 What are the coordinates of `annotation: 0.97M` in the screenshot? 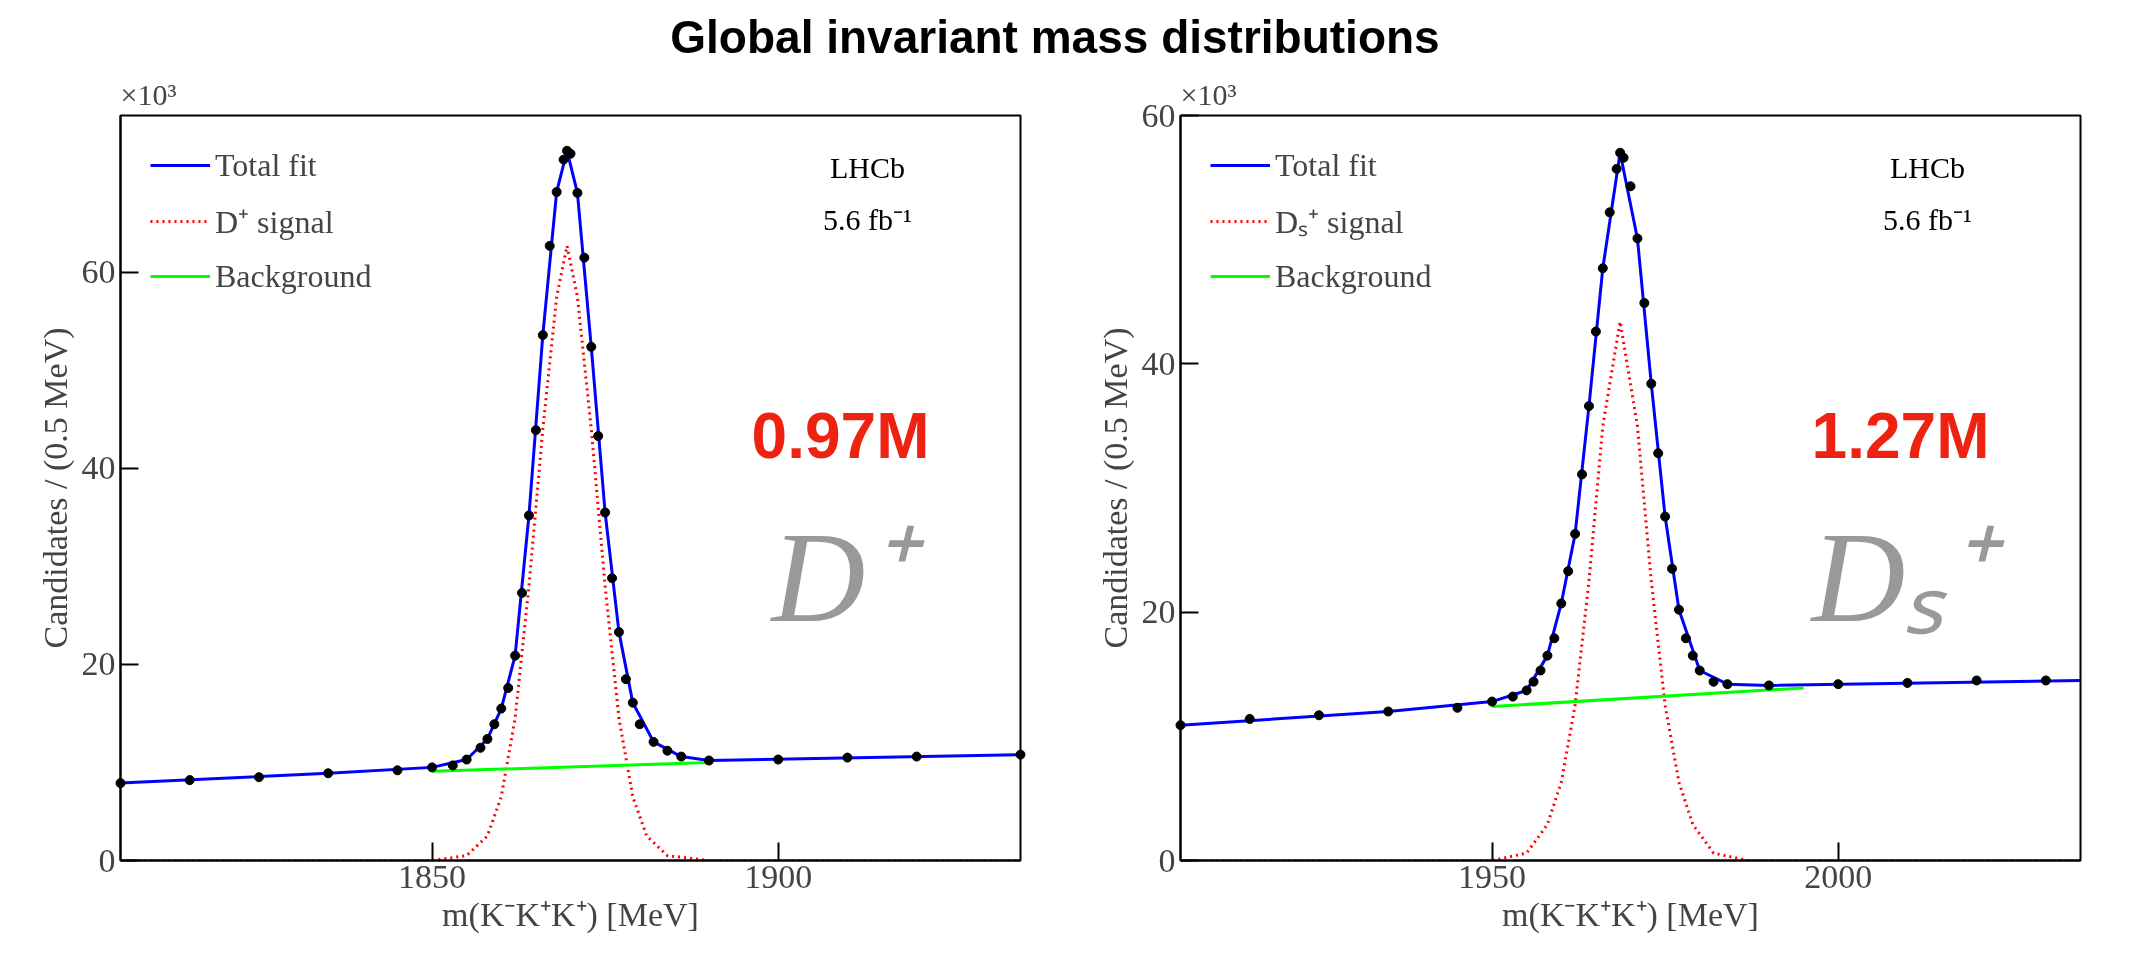 It's located at (840, 435).